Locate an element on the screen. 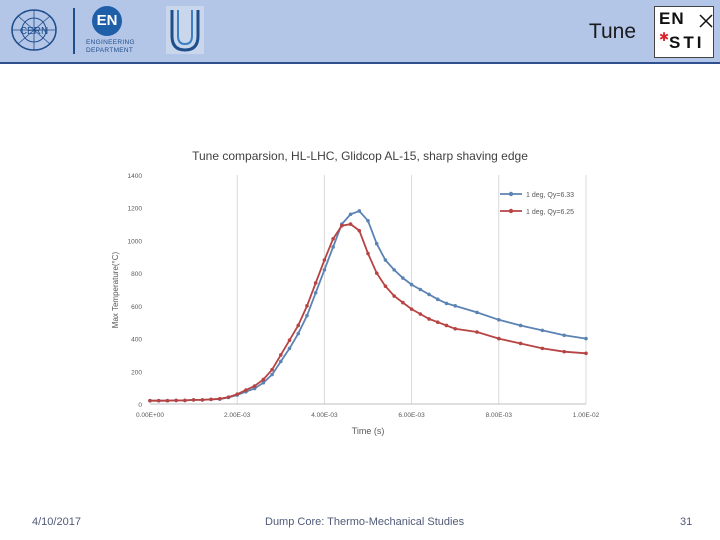  y-tick-label: 800 is located at coordinates (136, 274).